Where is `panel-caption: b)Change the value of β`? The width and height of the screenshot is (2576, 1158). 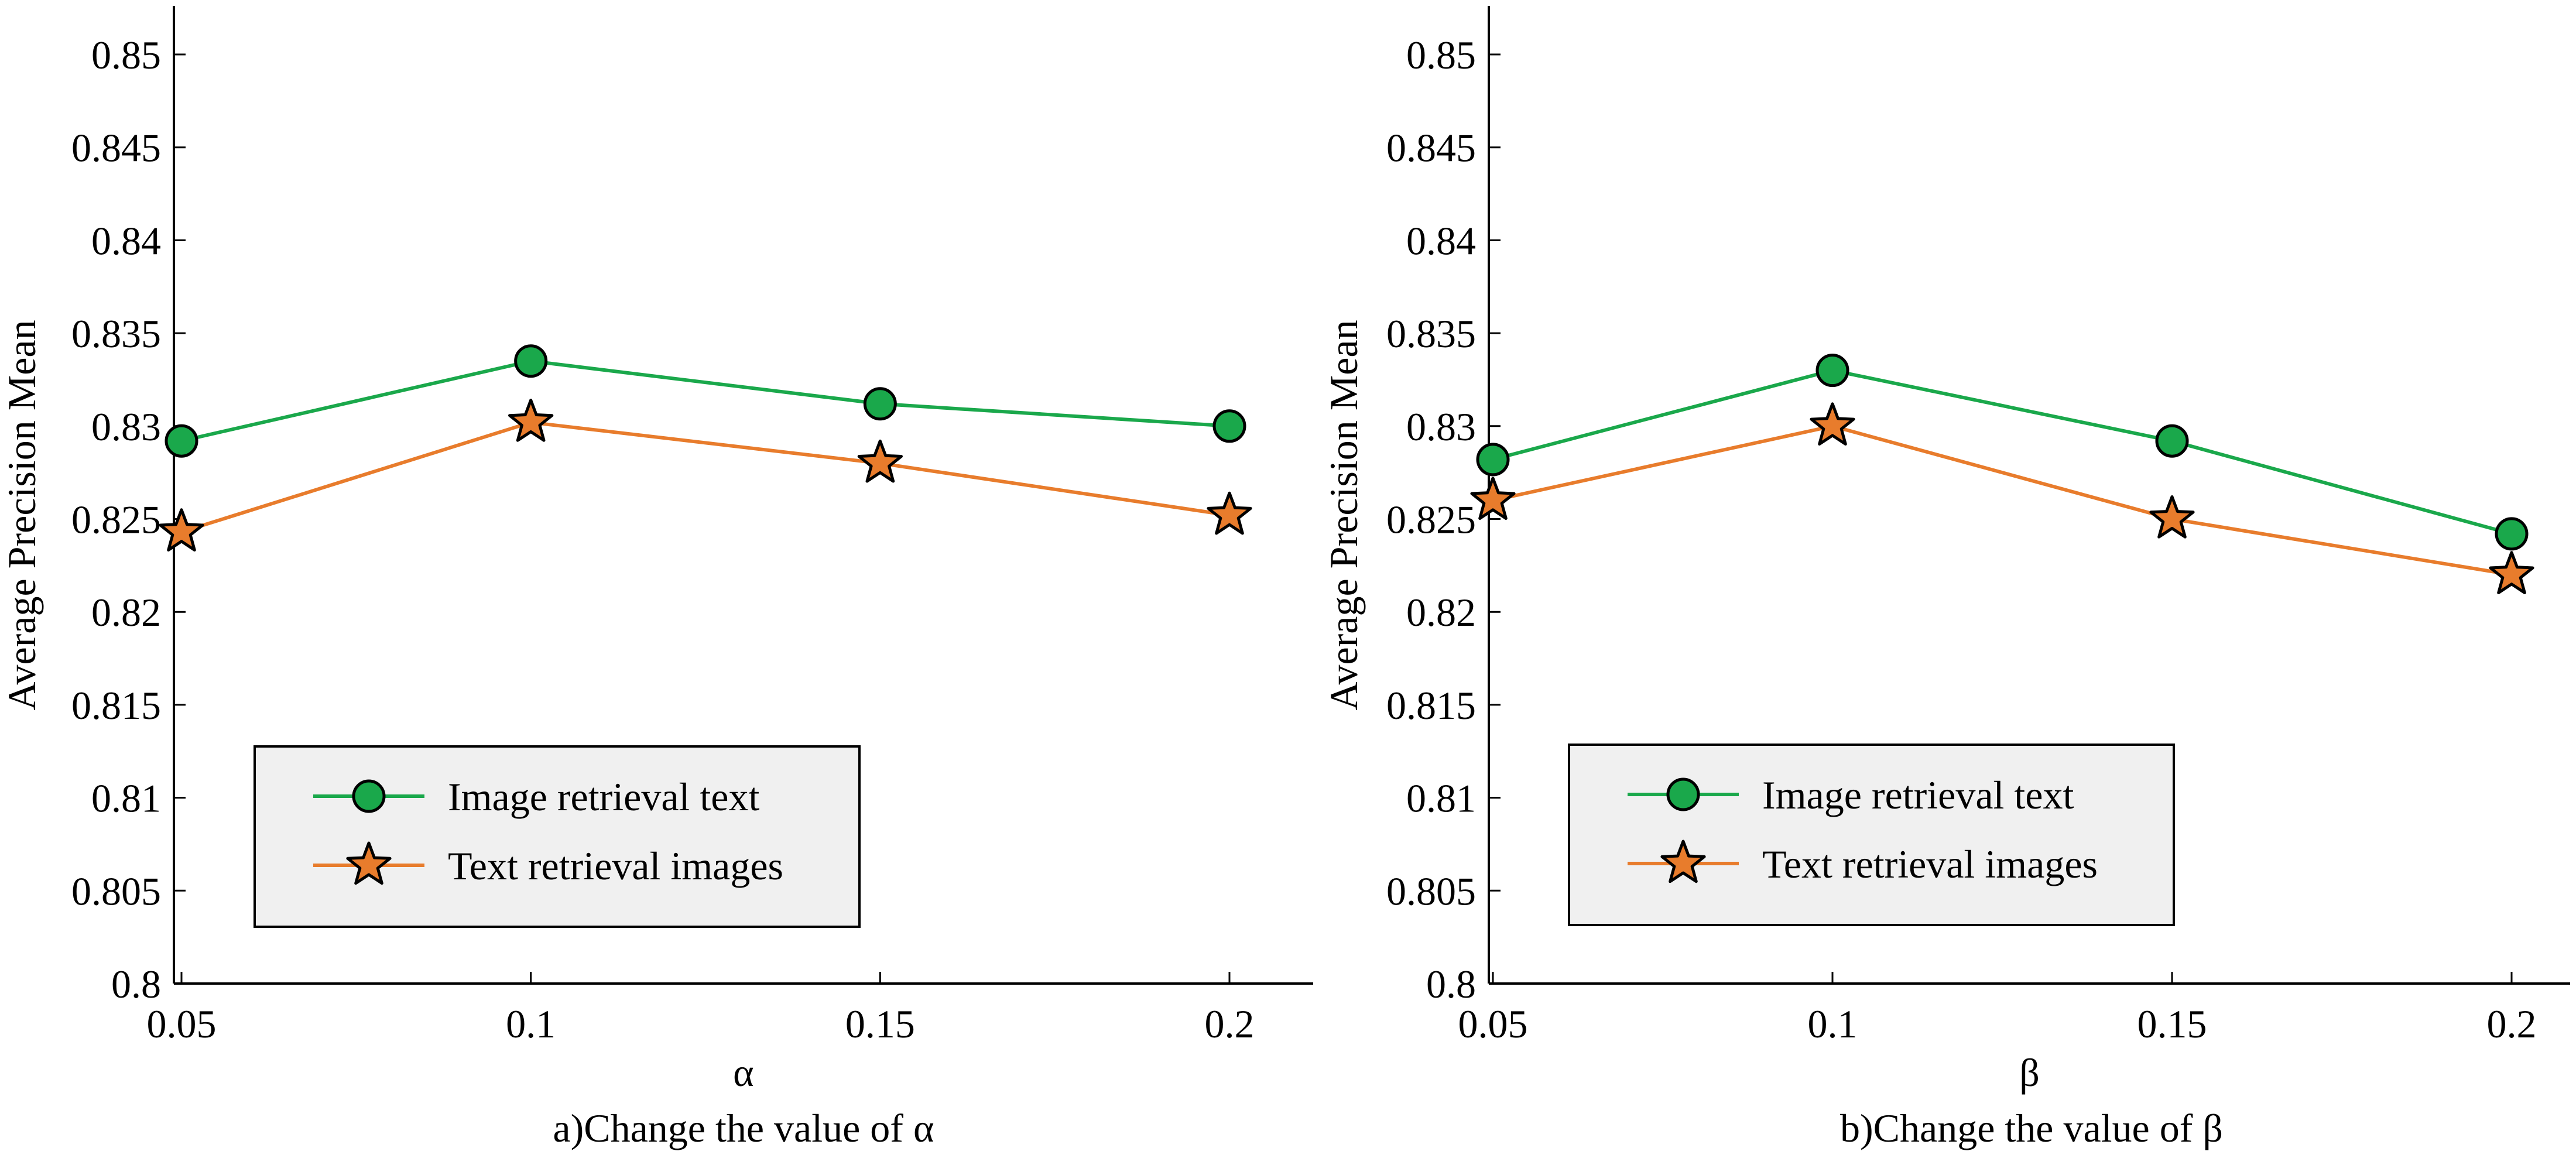 panel-caption: b)Change the value of β is located at coordinates (2031, 1128).